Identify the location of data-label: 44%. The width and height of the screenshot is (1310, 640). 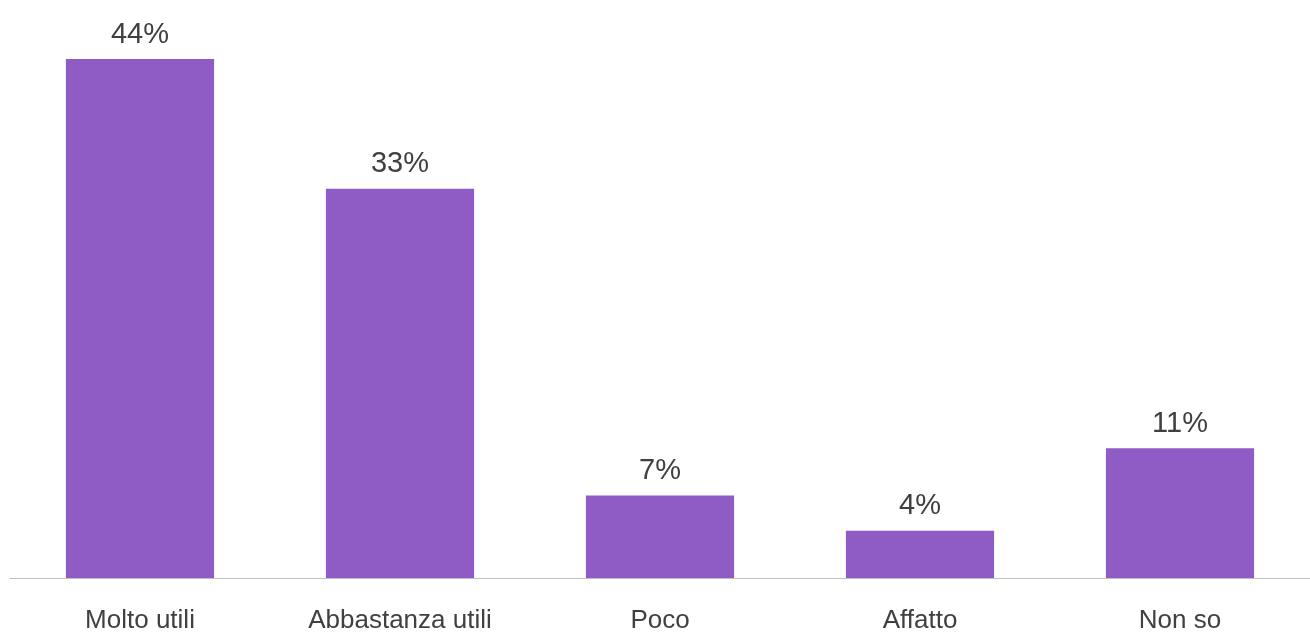
(140, 32).